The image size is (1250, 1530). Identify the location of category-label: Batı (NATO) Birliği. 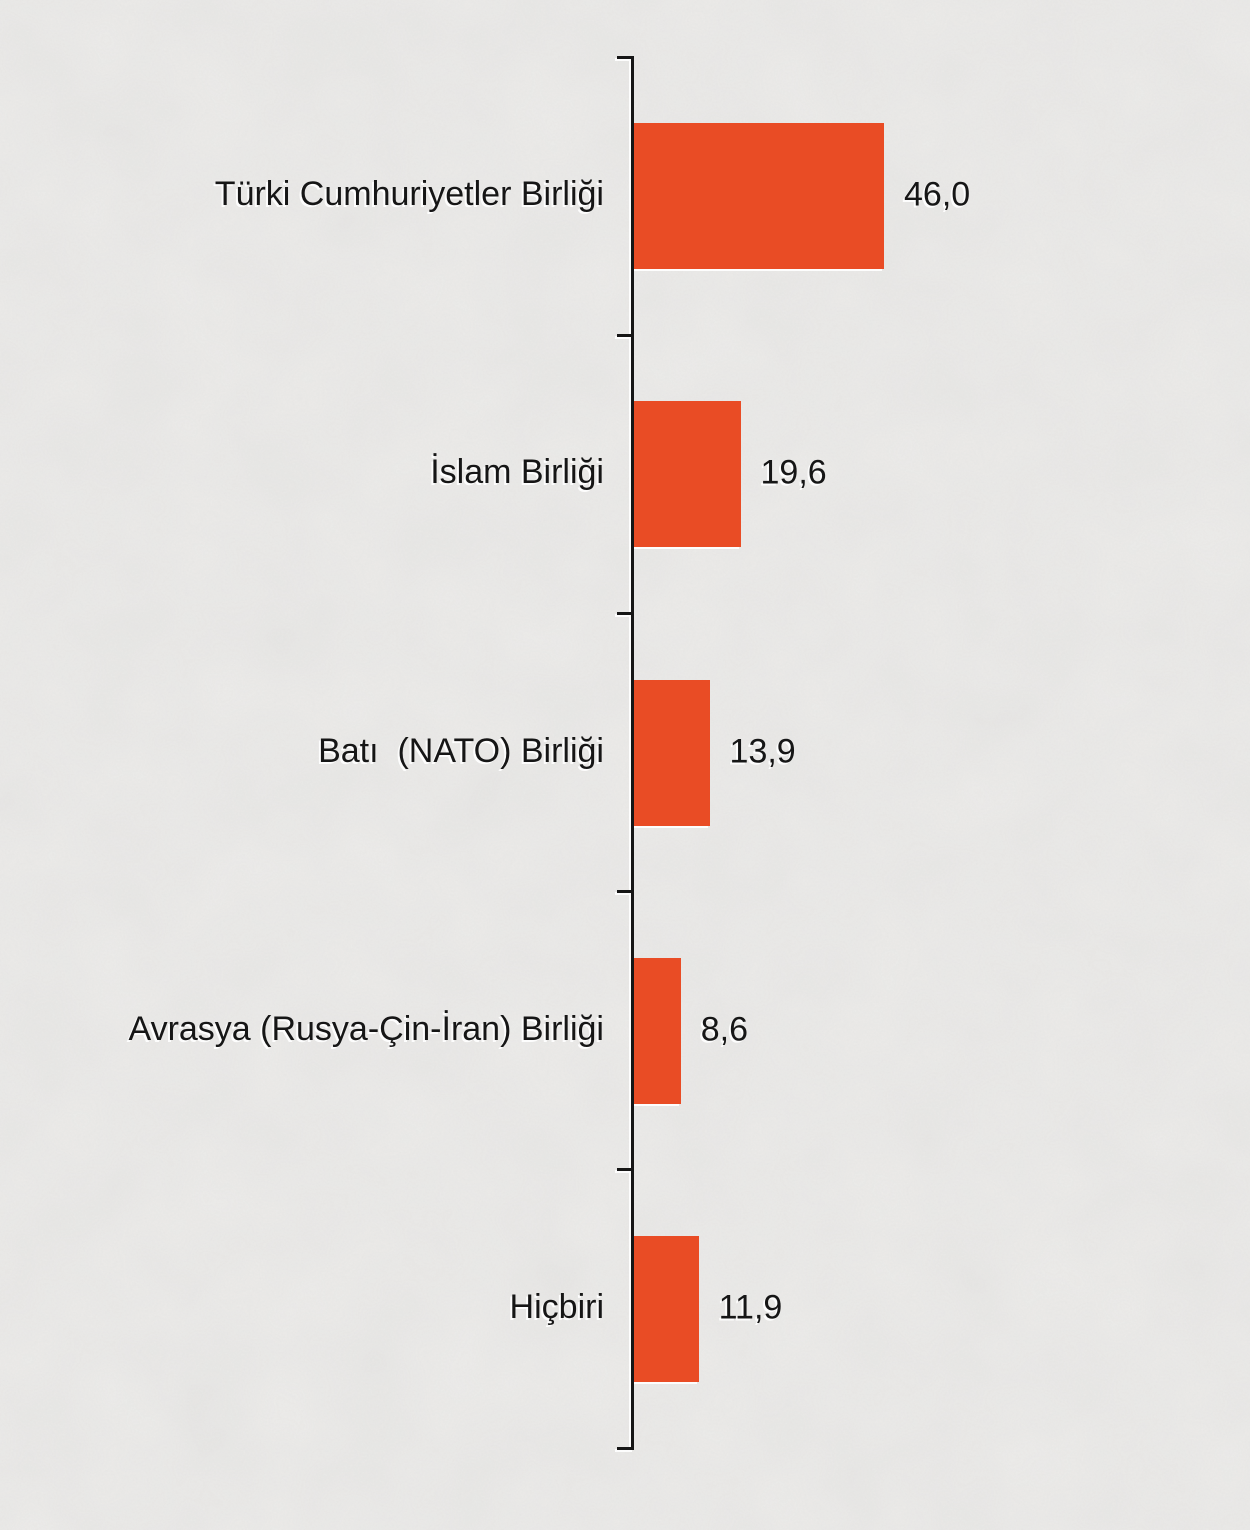
(461, 750).